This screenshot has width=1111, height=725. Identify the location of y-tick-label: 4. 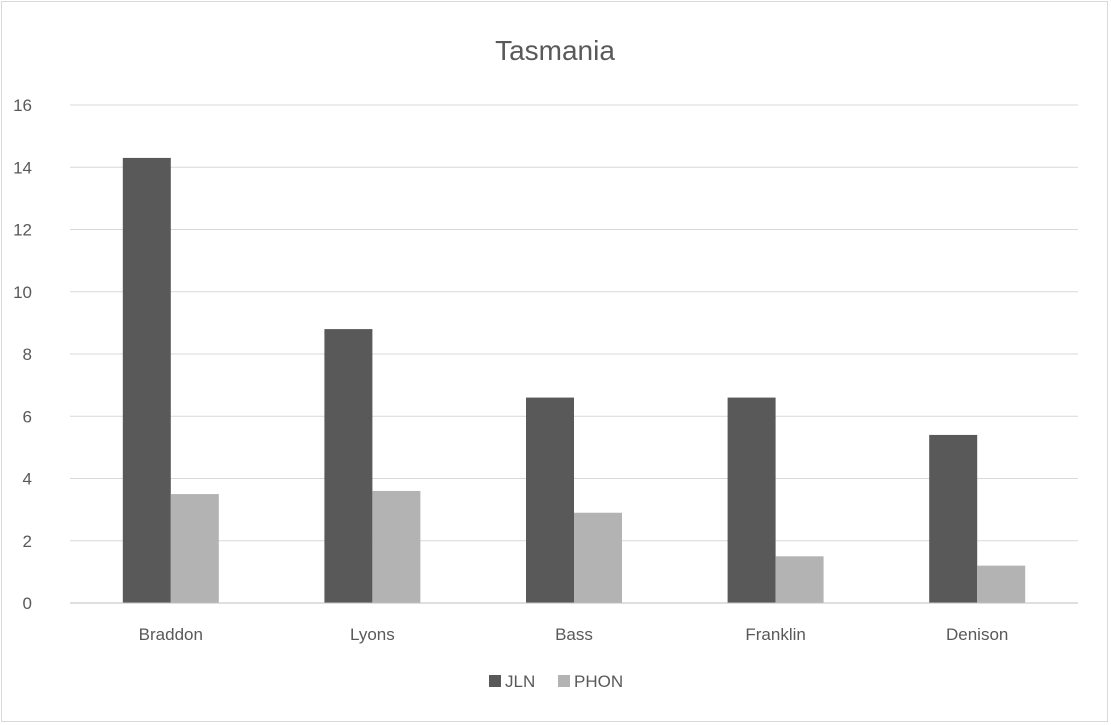
(27, 479).